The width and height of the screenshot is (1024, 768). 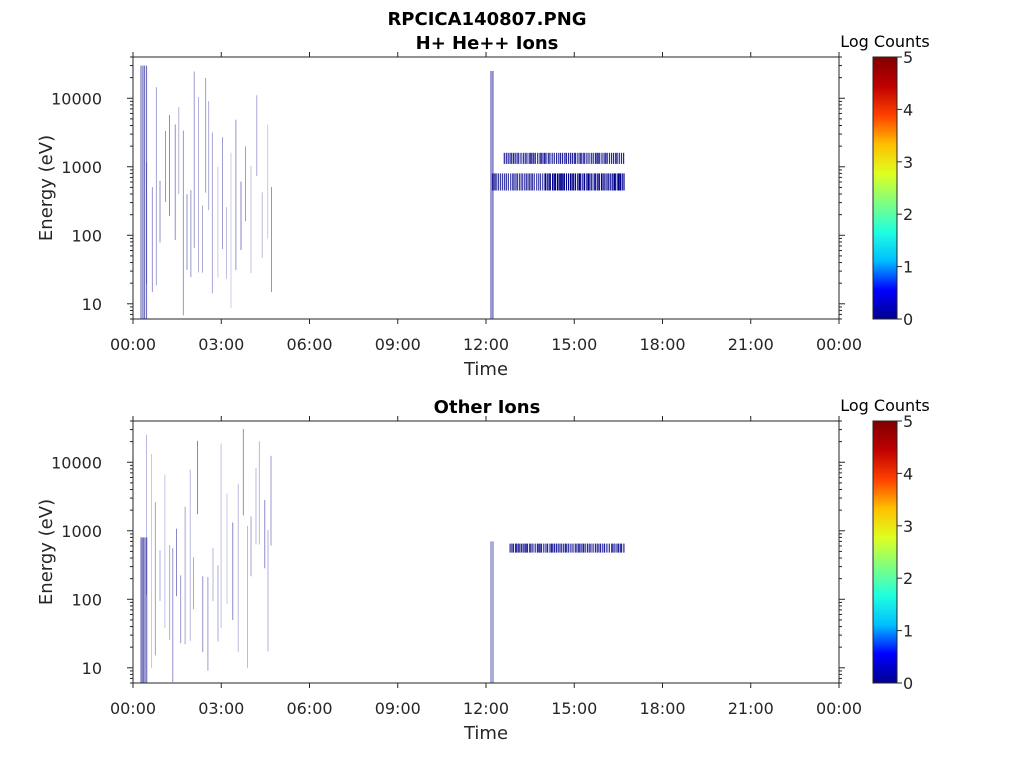 What do you see at coordinates (487, 43) in the screenshot?
I see `panel-title: H+ He++ Ions` at bounding box center [487, 43].